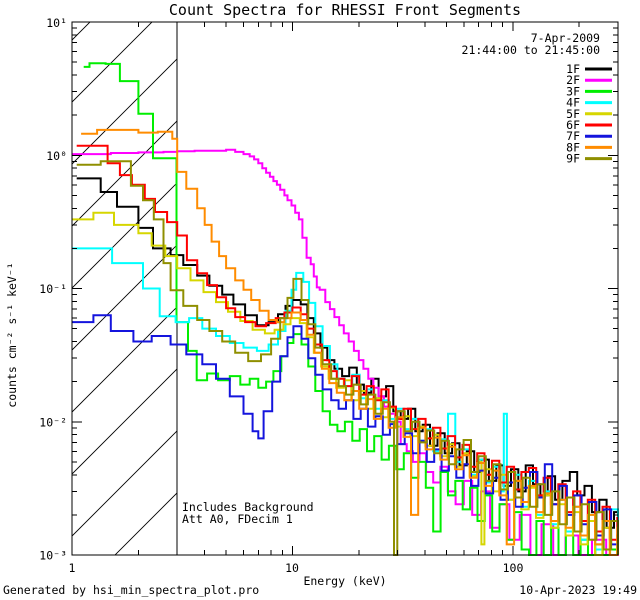 Image resolution: width=640 pixels, height=600 pixels. What do you see at coordinates (72, 568) in the screenshot?
I see `x-tick-label-1: 1` at bounding box center [72, 568].